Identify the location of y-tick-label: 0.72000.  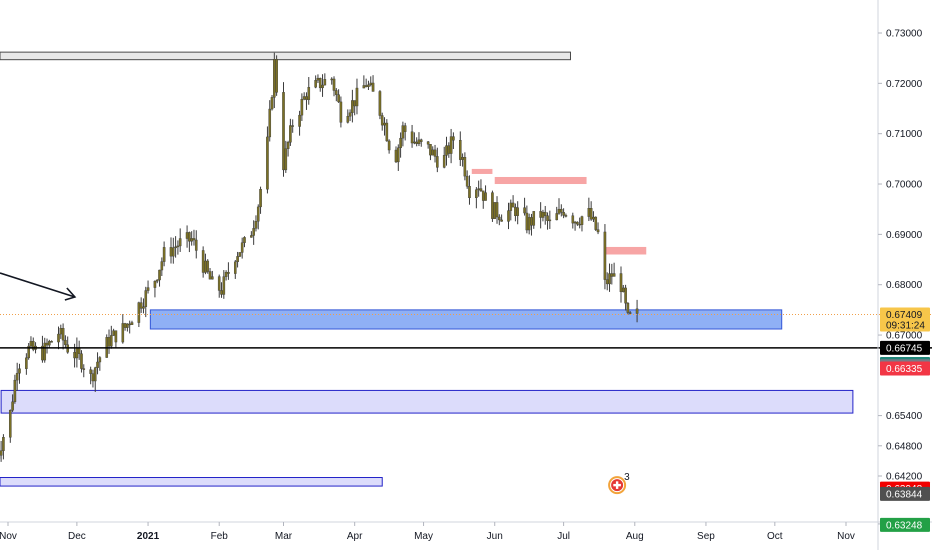
(904, 84).